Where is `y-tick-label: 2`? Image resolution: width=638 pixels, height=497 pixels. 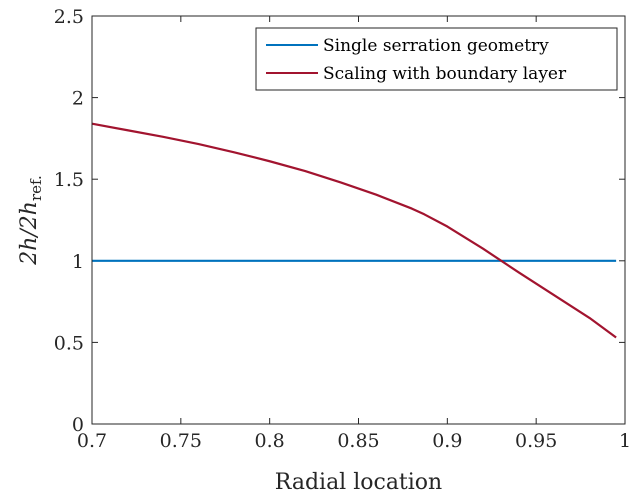
y-tick-label: 2 is located at coordinates (78, 99).